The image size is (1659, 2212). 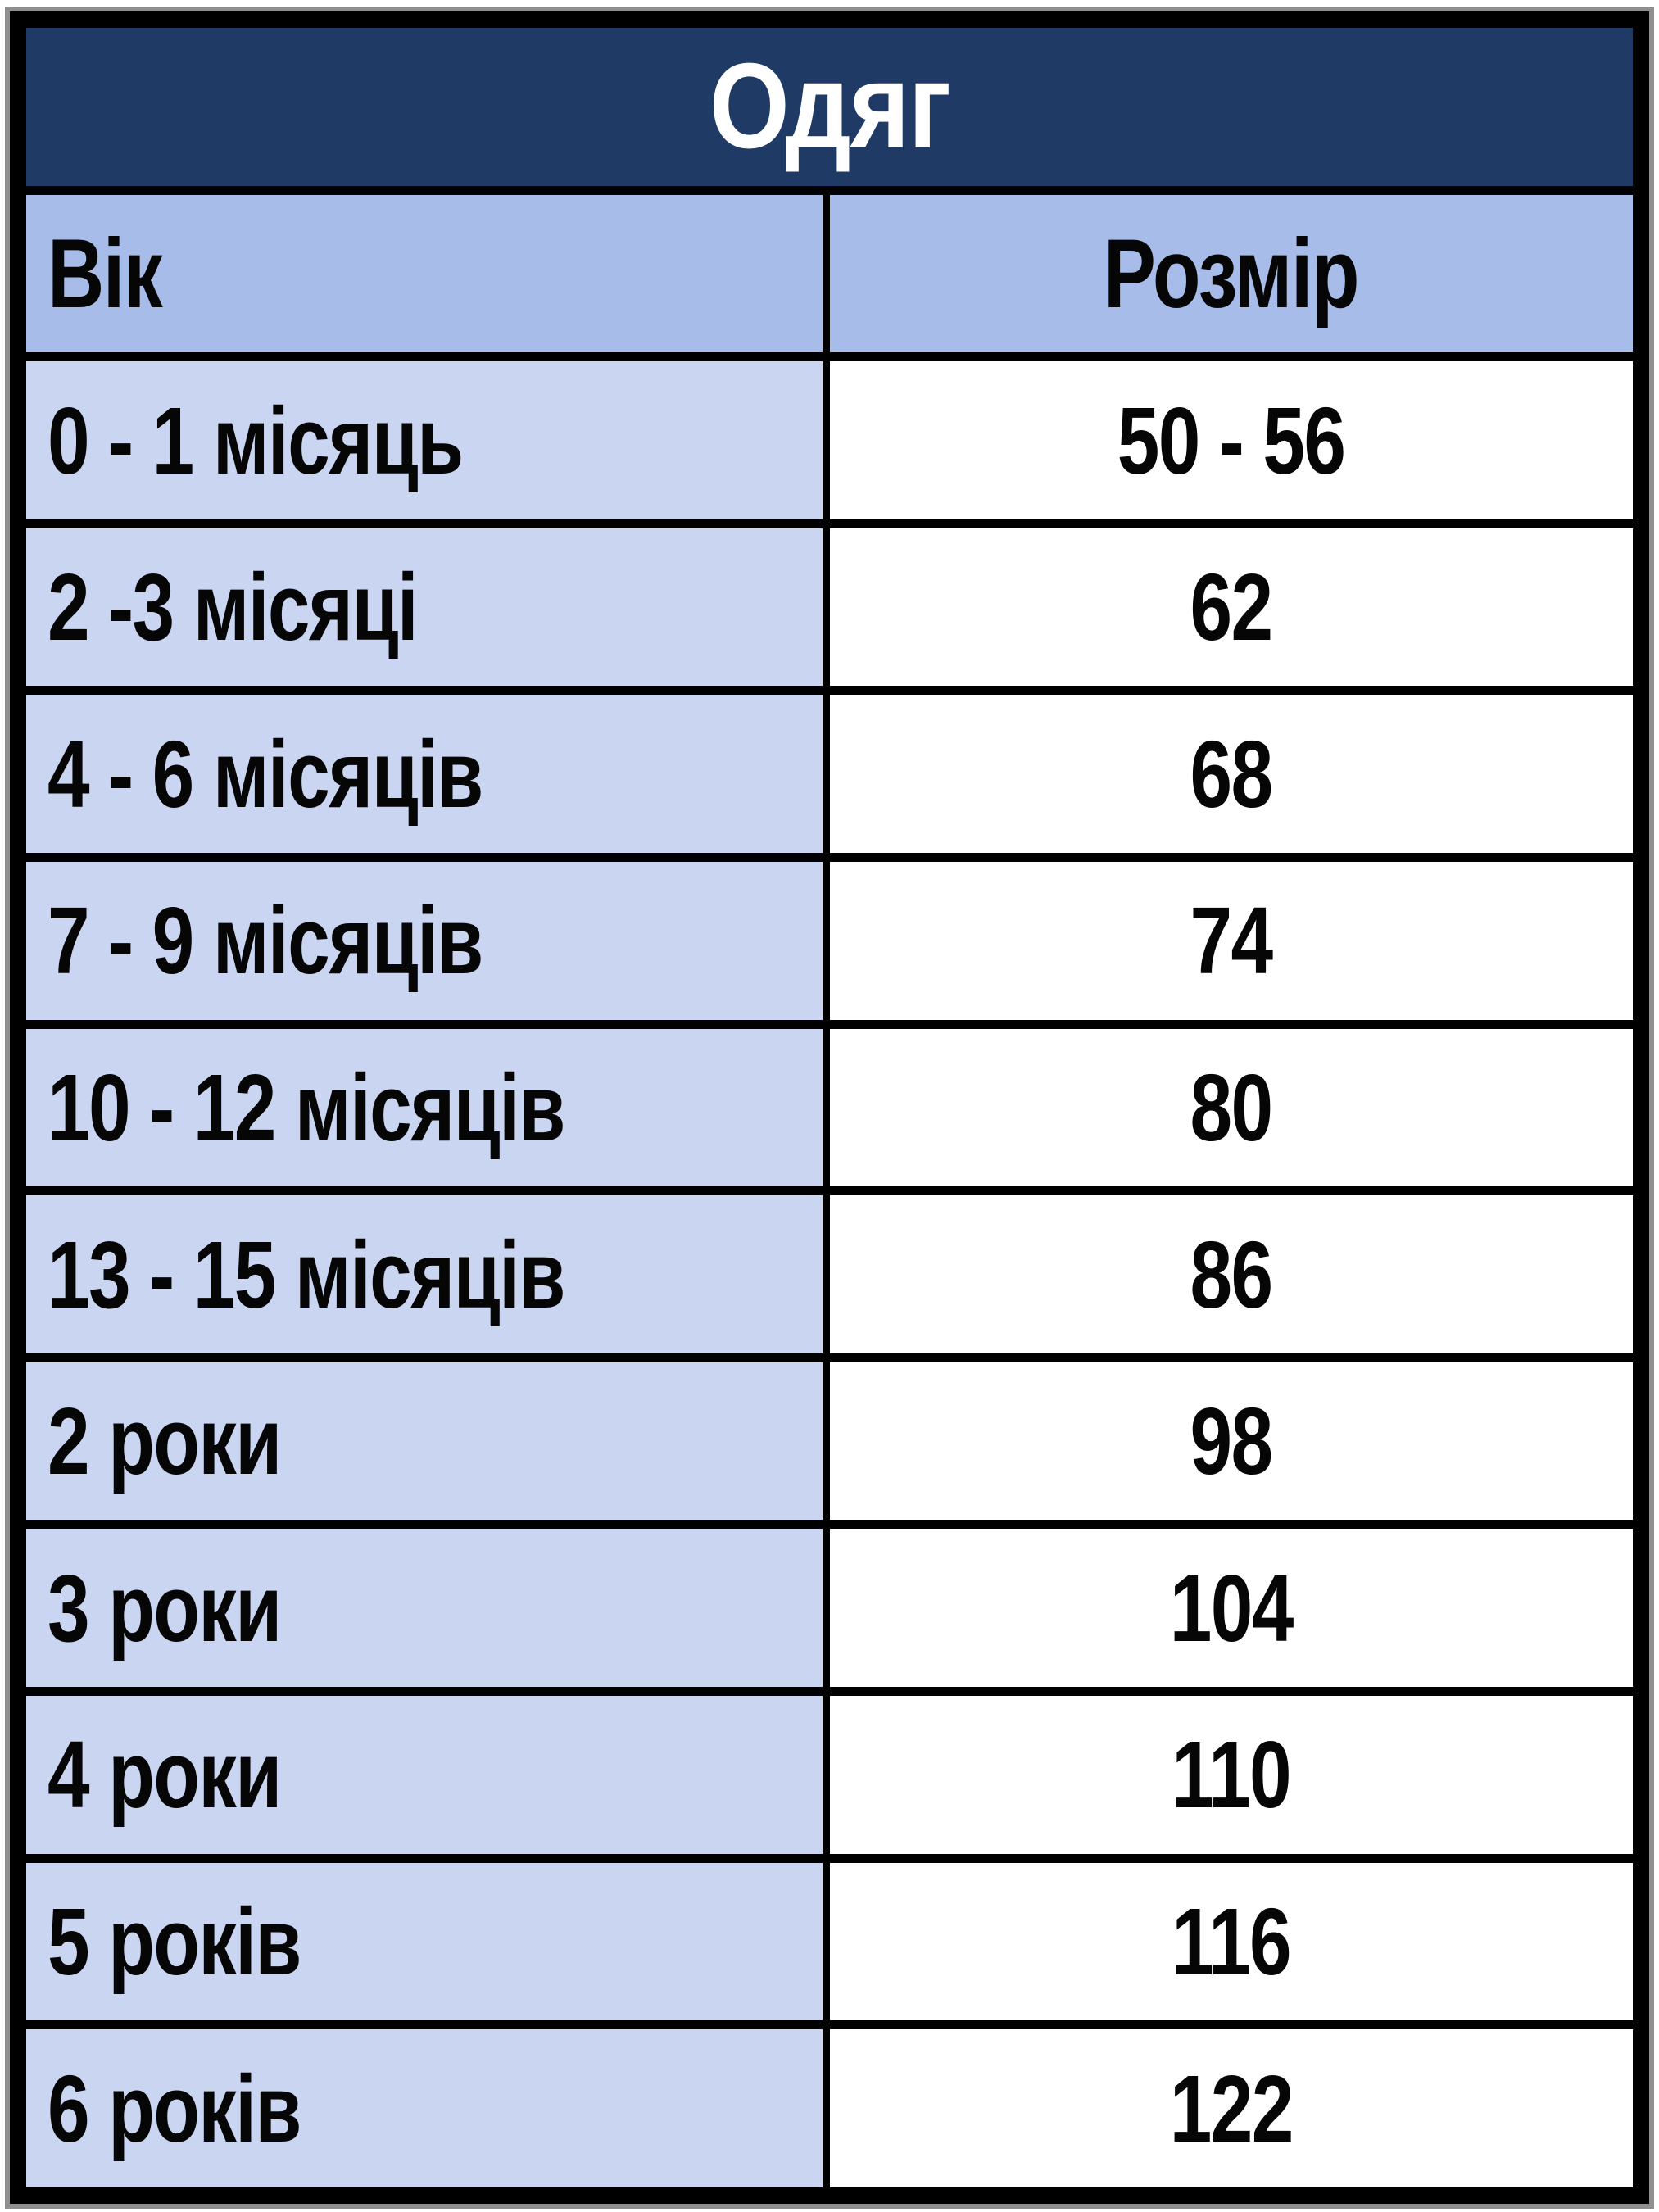 I want to click on size-cell: 50 - 56, so click(x=1231, y=440).